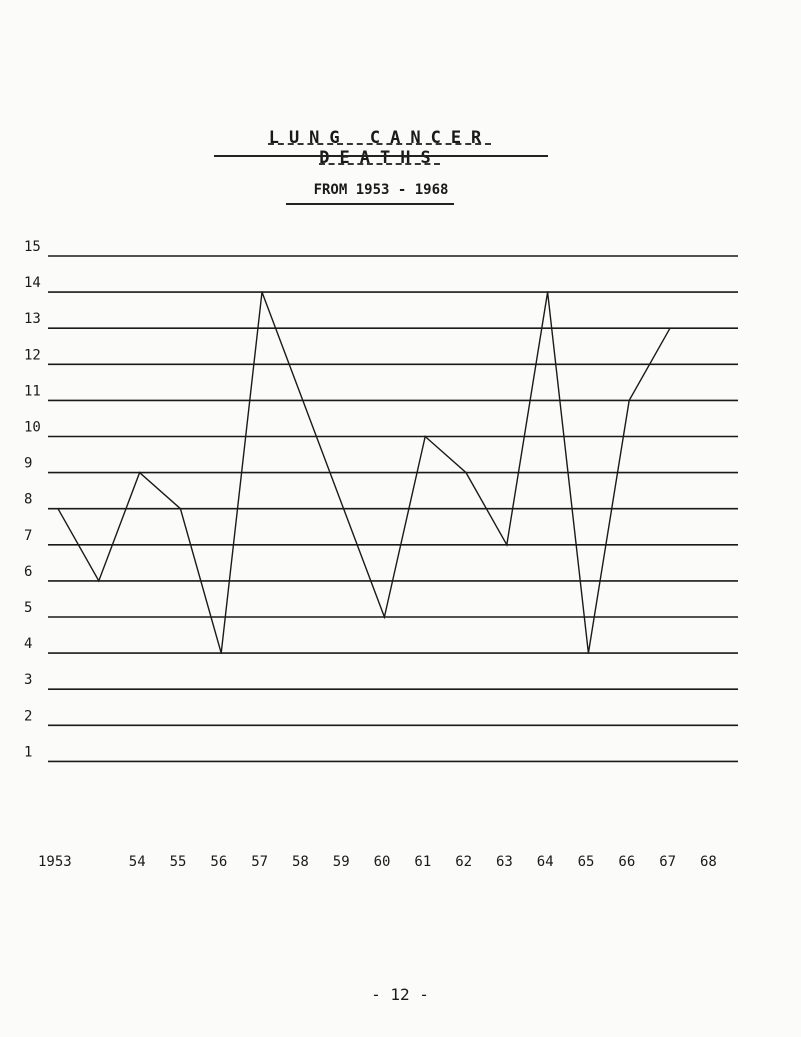 This screenshot has height=1037, width=801. I want to click on data-point-1965, so click(547, 292).